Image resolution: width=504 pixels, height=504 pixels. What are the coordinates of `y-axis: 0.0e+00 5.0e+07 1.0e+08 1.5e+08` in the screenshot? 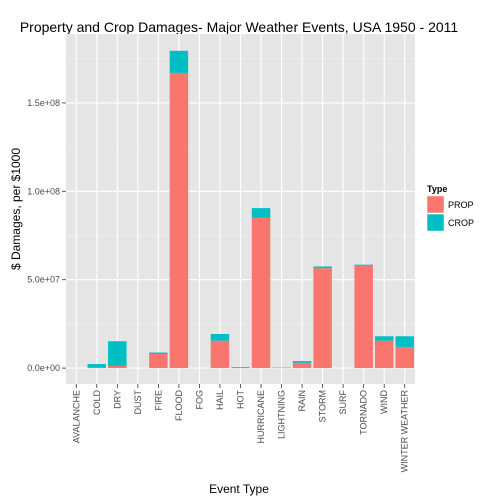 It's located at (46, 235).